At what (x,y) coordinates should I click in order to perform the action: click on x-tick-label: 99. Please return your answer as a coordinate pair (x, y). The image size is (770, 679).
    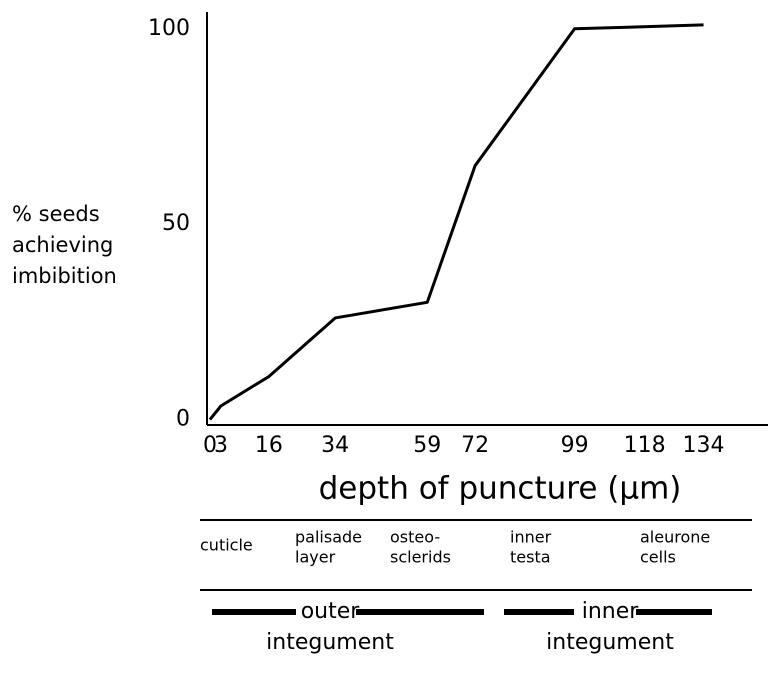
    Looking at the image, I should click on (575, 445).